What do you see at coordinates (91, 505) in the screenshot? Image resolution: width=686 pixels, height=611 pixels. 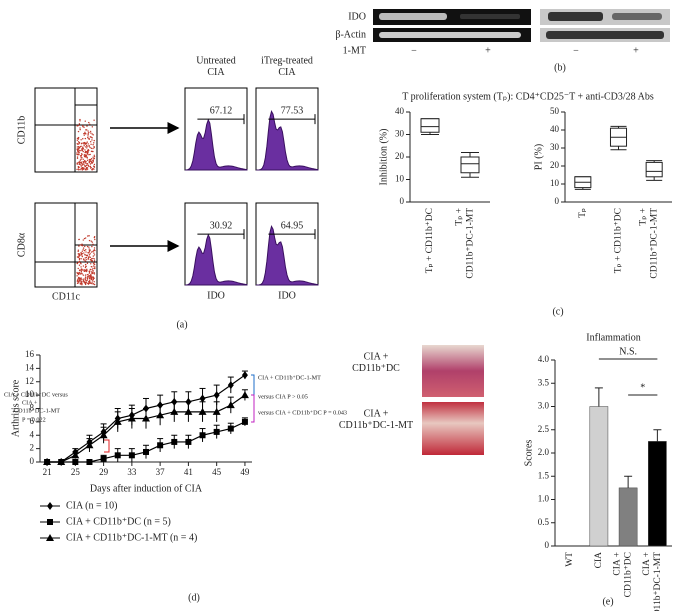 I see `legend-label: CIA (n = 10)` at bounding box center [91, 505].